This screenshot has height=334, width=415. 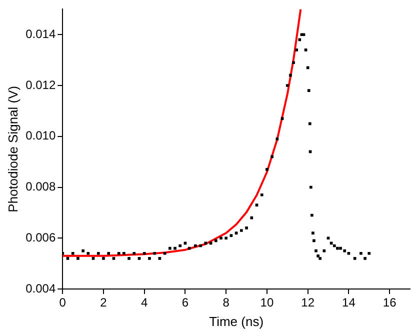 I want to click on x-tick-label: 4, so click(x=144, y=303).